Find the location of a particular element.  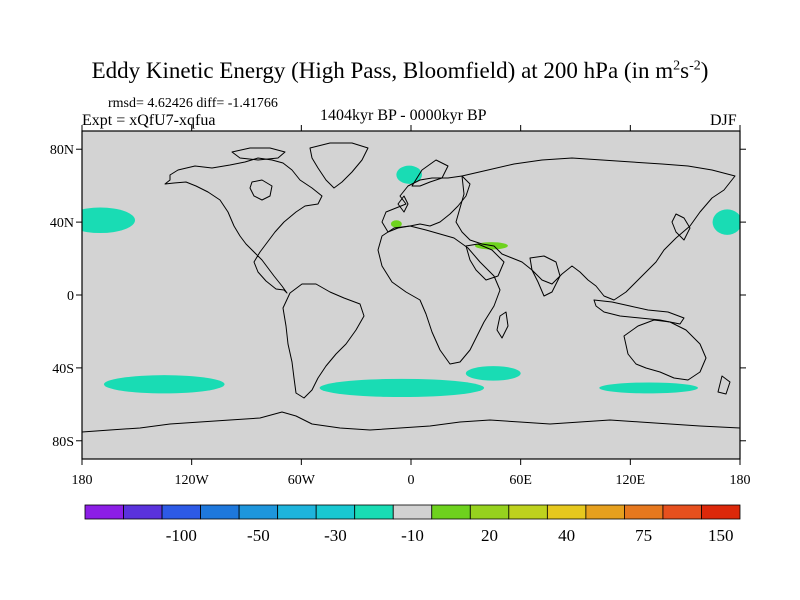

colorbar-label: 75 is located at coordinates (643, 535).